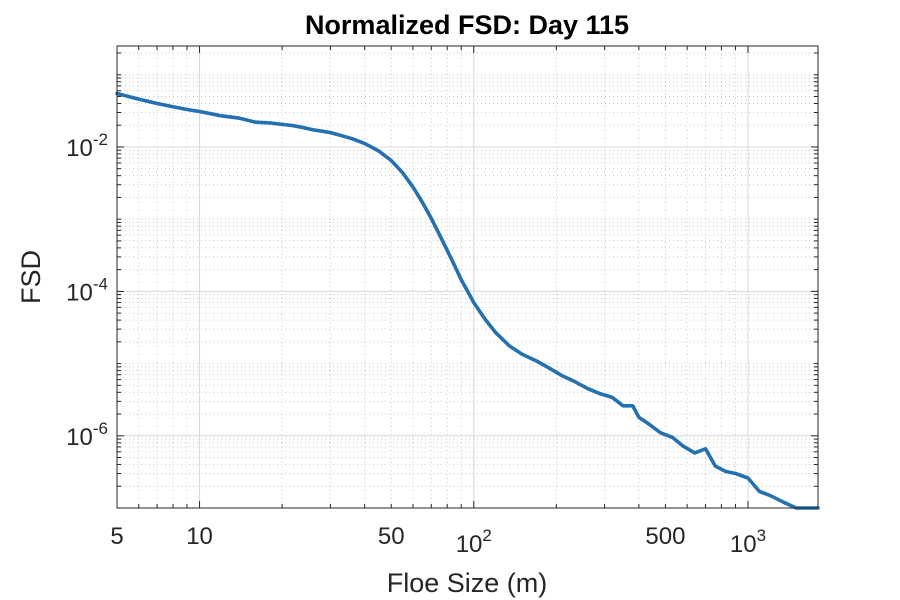 Image resolution: width=900 pixels, height=600 pixels. What do you see at coordinates (31, 277) in the screenshot?
I see `y-axis-label: FSD` at bounding box center [31, 277].